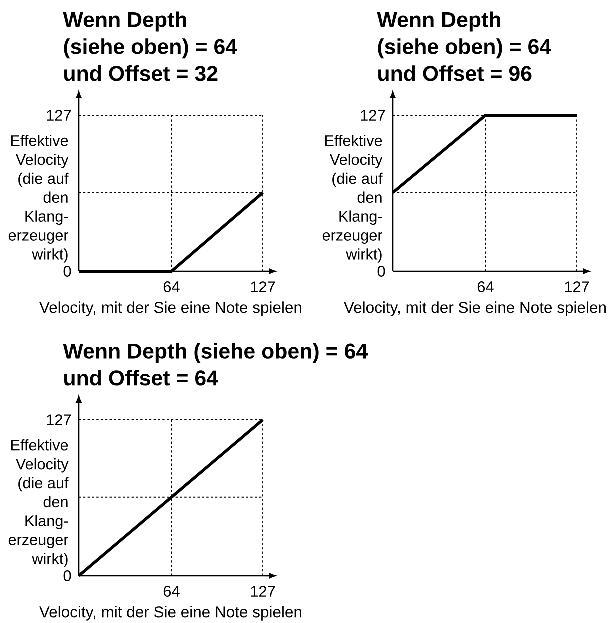 This screenshot has width=610, height=623. Describe the element at coordinates (150, 47) in the screenshot. I see `chart-title: Wenn Depth (siehe oben) = 64 und Offset = 32` at that location.